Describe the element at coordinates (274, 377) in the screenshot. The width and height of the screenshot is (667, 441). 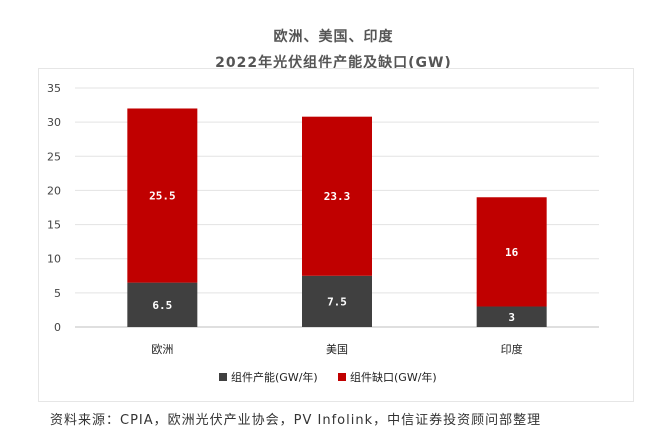
I see `legend-label: 组件产能(GW/年)` at that location.